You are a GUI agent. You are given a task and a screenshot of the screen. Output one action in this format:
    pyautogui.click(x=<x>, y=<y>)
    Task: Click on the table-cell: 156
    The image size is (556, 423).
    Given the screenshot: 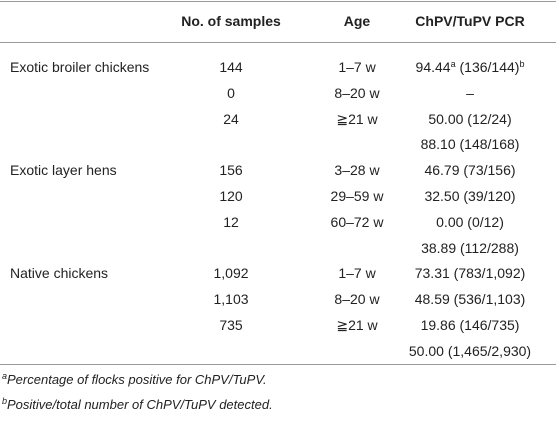 What is the action you would take?
    pyautogui.click(x=231, y=170)
    